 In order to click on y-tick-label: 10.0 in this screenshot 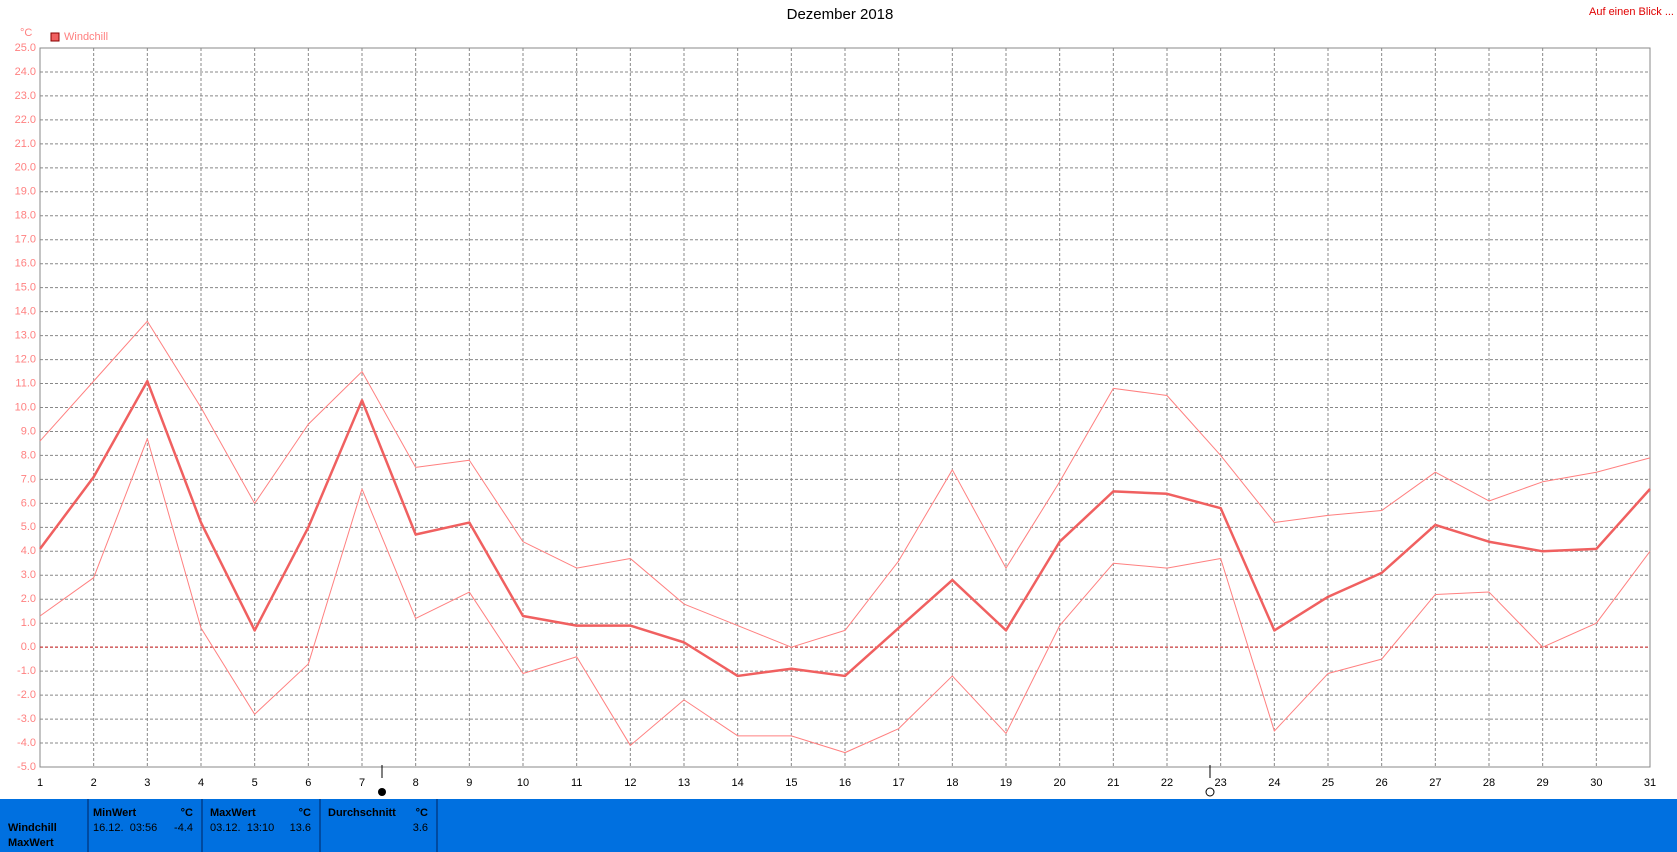, I will do `click(25, 407)`.